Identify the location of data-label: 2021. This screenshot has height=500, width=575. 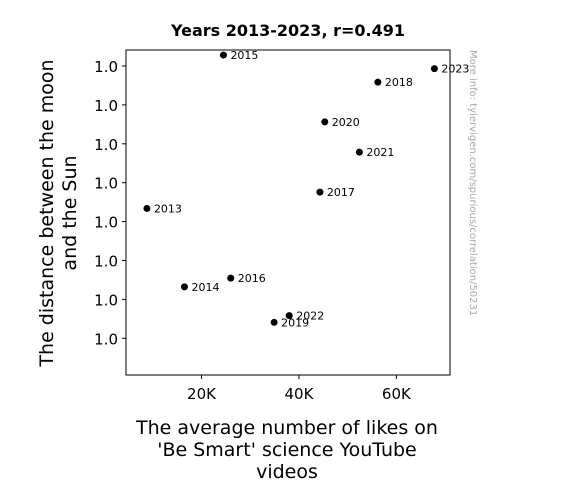
(380, 152).